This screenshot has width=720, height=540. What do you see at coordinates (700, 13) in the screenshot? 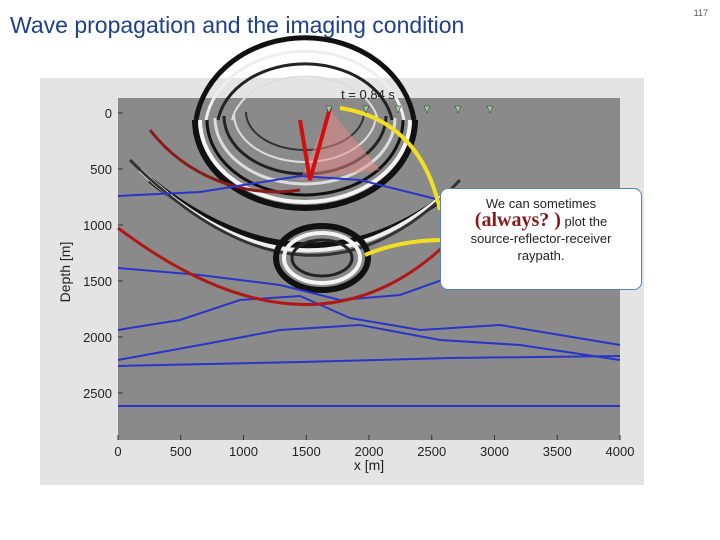
I see `page-number: 117` at bounding box center [700, 13].